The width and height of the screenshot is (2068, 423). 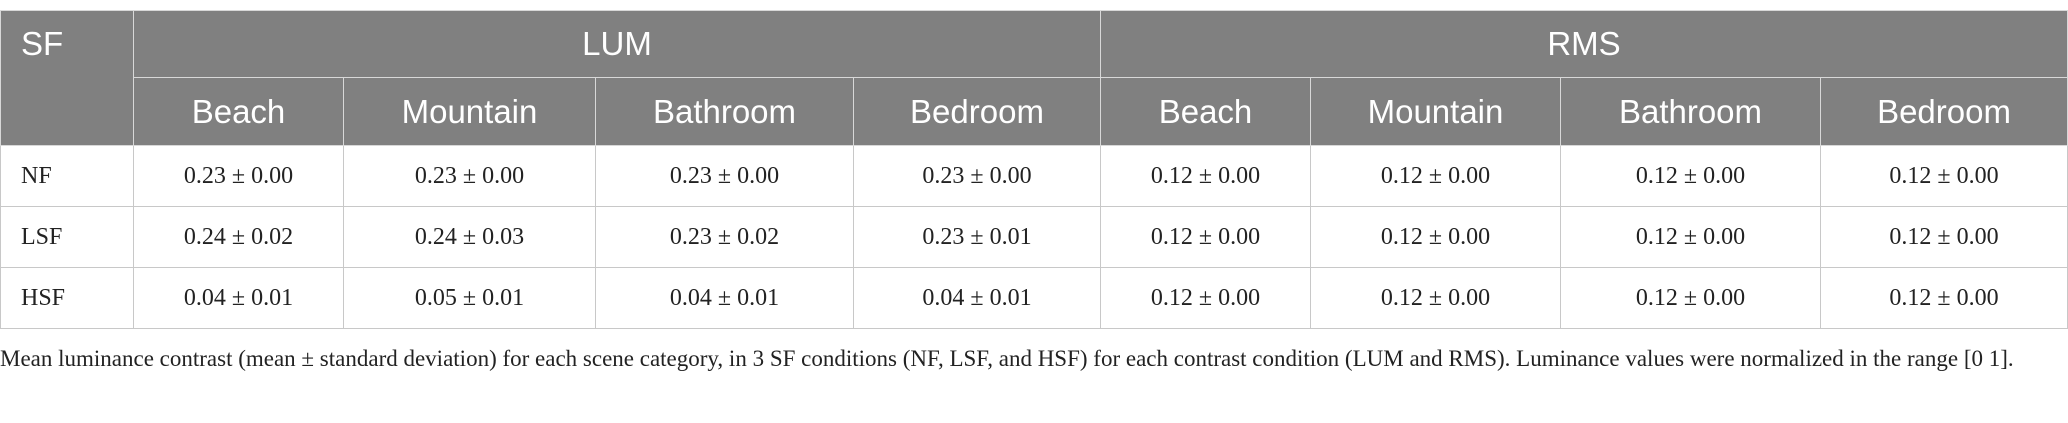 What do you see at coordinates (617, 44) in the screenshot?
I see `group-header: LUM` at bounding box center [617, 44].